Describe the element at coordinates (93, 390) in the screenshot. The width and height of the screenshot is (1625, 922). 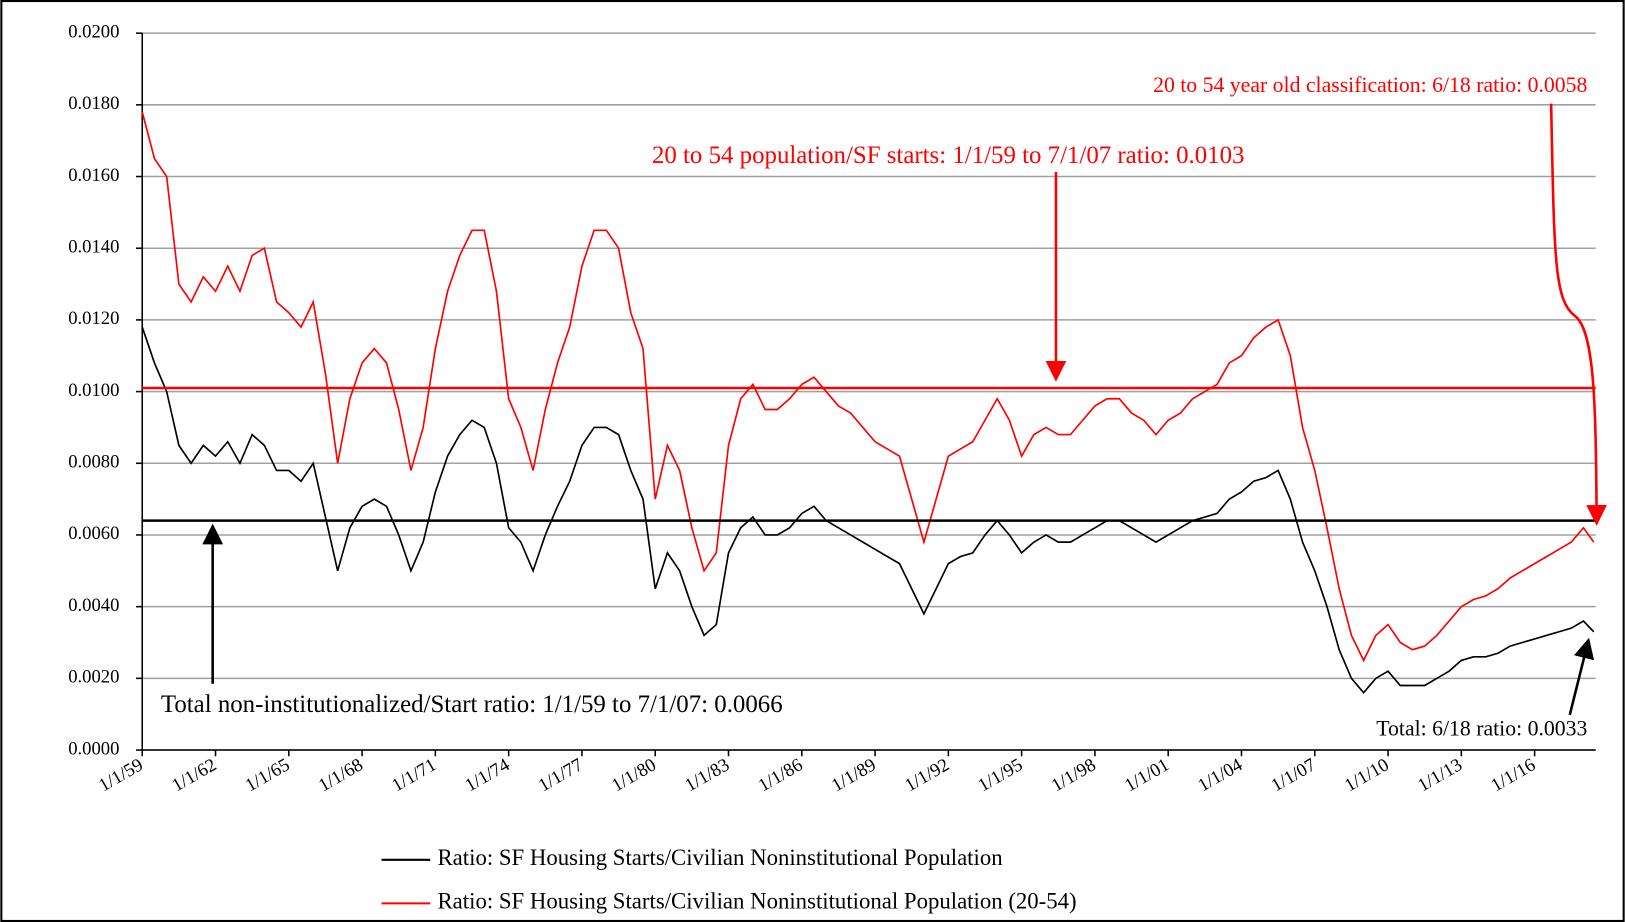
I see `y-tick-label: 0.0100` at that location.